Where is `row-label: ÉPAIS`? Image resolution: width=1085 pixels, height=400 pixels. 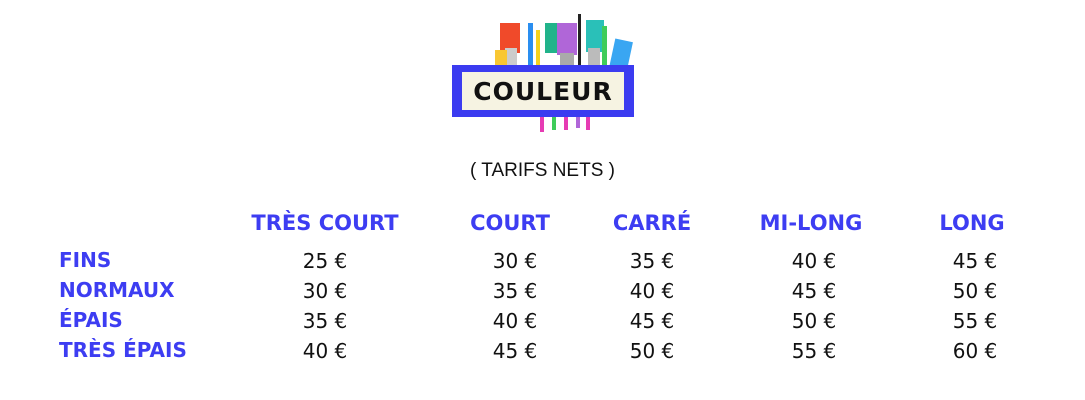
row-label: ÉPAIS is located at coordinates (91, 320).